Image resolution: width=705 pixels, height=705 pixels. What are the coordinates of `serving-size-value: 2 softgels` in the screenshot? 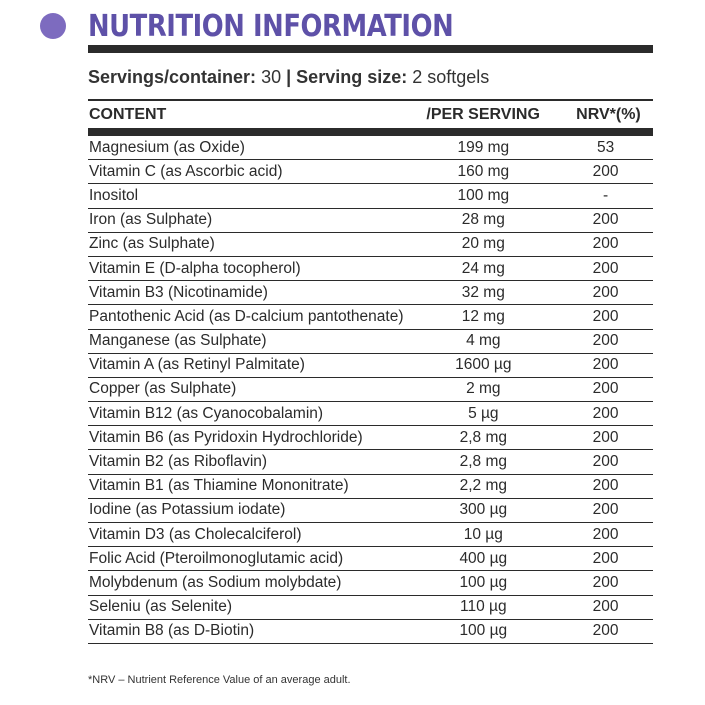 It's located at (451, 77).